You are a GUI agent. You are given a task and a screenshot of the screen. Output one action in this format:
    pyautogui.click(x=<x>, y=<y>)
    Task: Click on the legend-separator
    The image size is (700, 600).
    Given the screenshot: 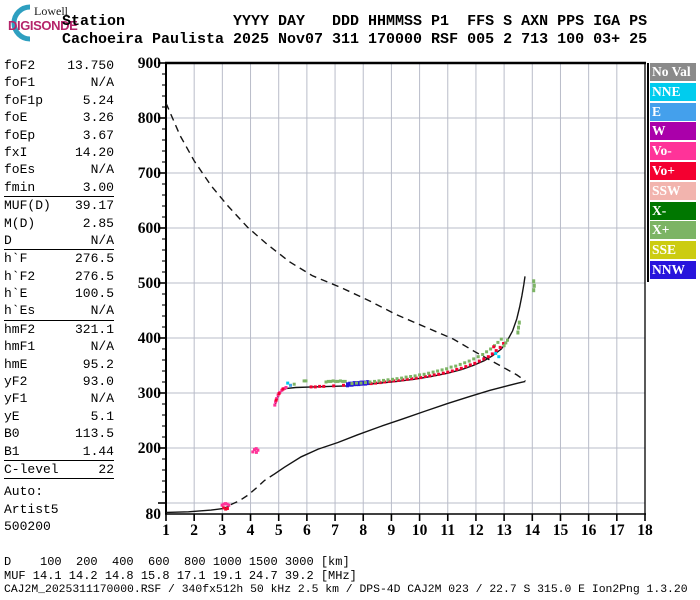 What is the action you would take?
    pyautogui.click(x=648, y=172)
    